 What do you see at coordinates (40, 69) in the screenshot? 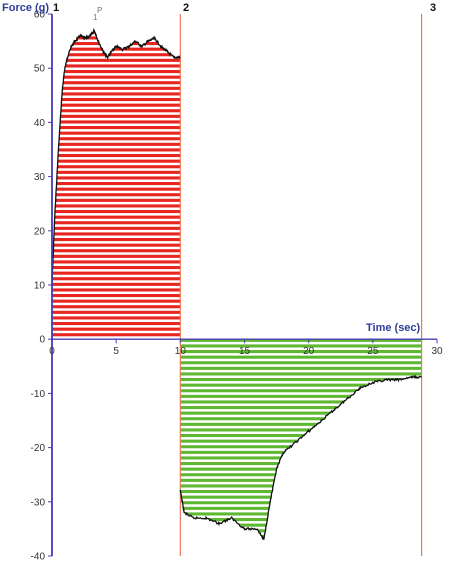
I see `y-tick-label: 50` at bounding box center [40, 69].